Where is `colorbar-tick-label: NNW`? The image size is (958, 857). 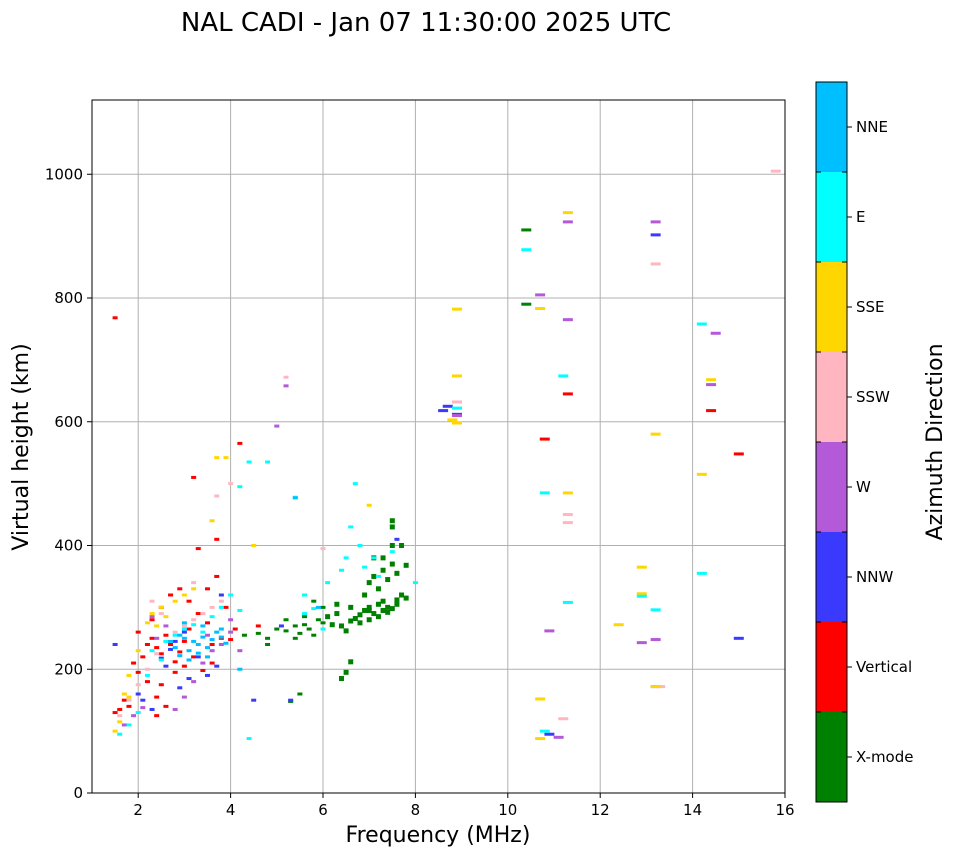 colorbar-tick-label: NNW is located at coordinates (874, 577).